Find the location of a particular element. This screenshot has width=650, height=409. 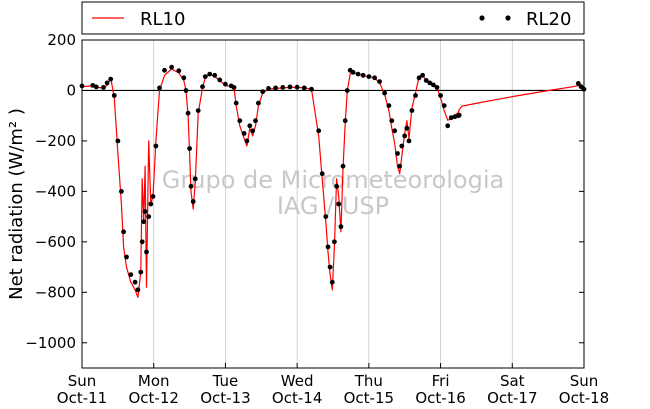

x-tick-label-date-3: Oct-14 is located at coordinates (297, 398).